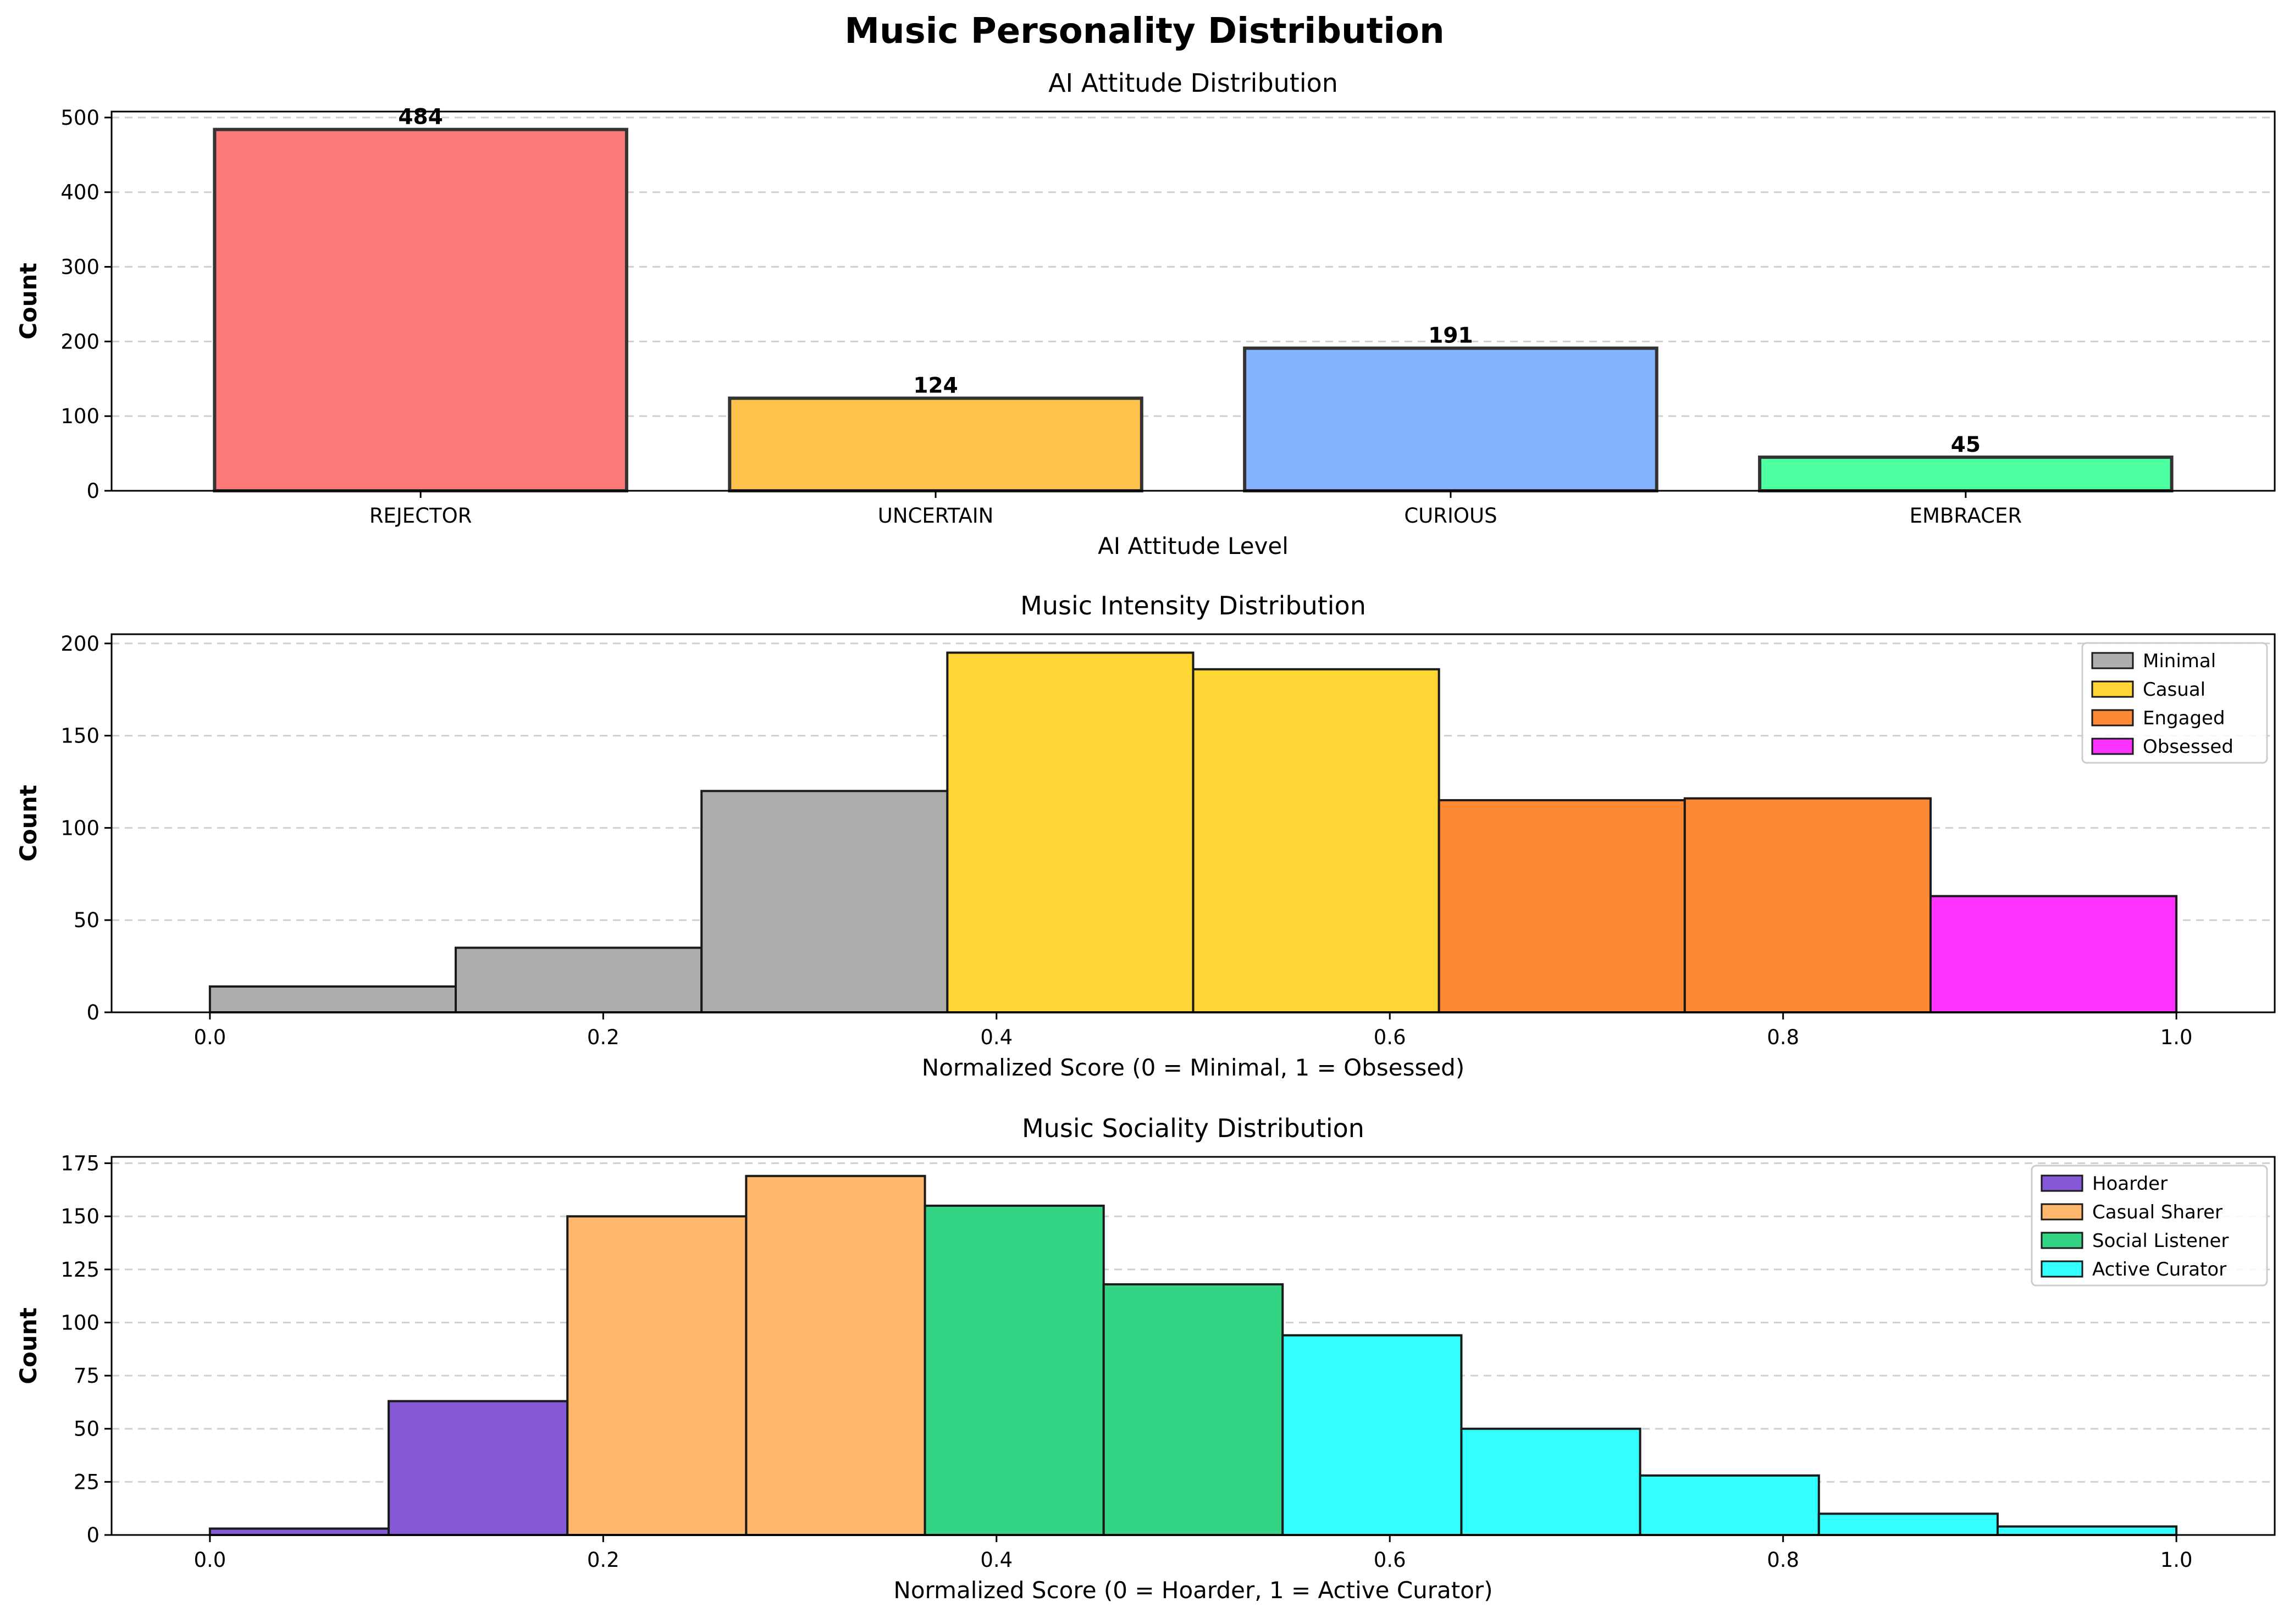 Image resolution: width=2289 pixels, height=1624 pixels. What do you see at coordinates (2160, 1241) in the screenshot?
I see `legend-label: Social Listener` at bounding box center [2160, 1241].